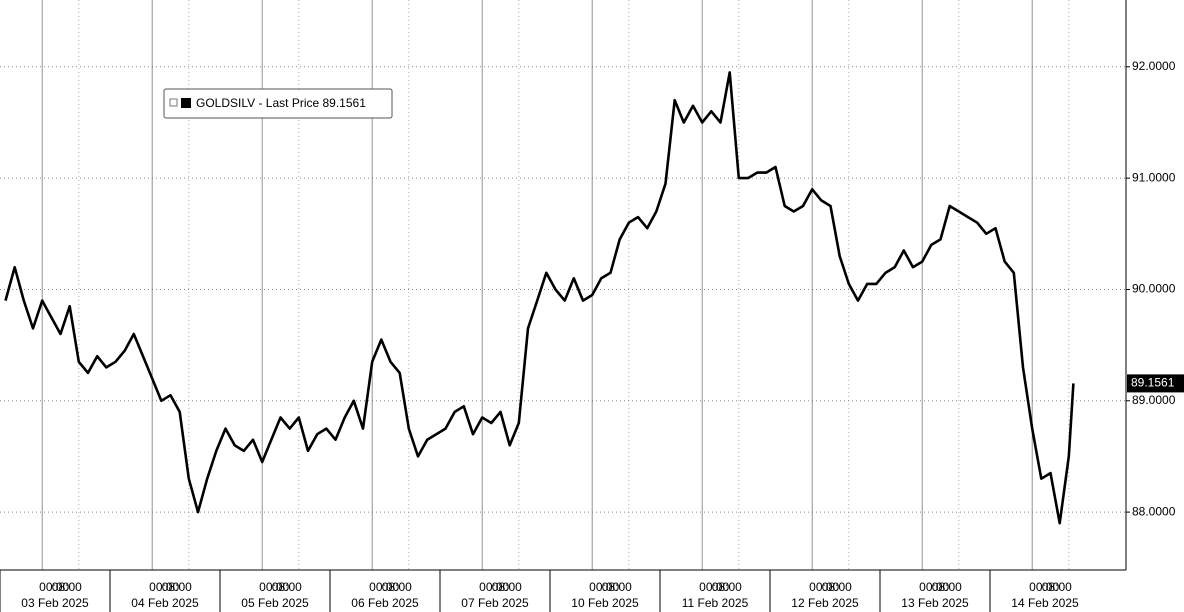 The height and width of the screenshot is (612, 1184). I want to click on x-day-label: 07 Feb 2025, so click(495, 603).